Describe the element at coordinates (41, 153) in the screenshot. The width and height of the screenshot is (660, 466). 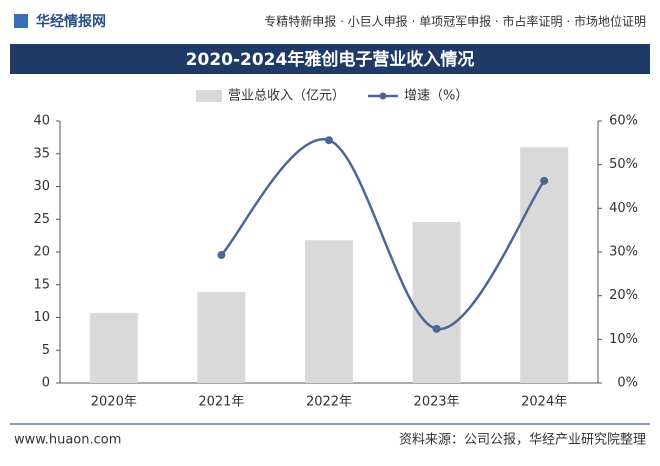
I see `y-tick-label: 35` at that location.